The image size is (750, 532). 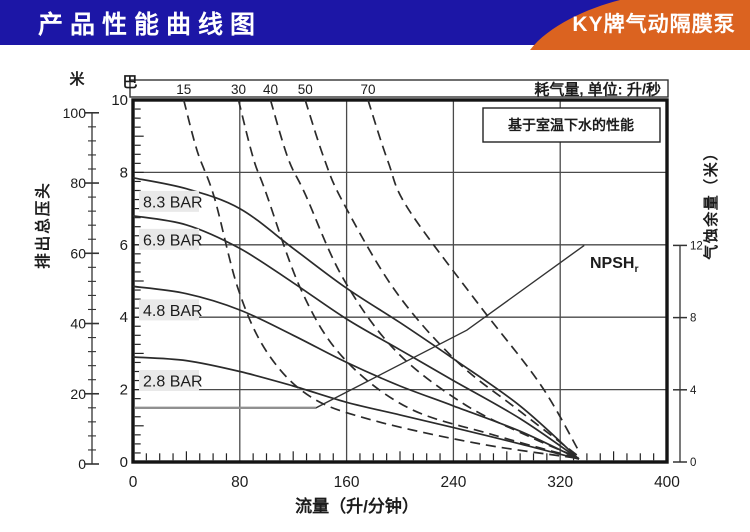 What do you see at coordinates (124, 245) in the screenshot?
I see `bar-tick-label: 6` at bounding box center [124, 245].